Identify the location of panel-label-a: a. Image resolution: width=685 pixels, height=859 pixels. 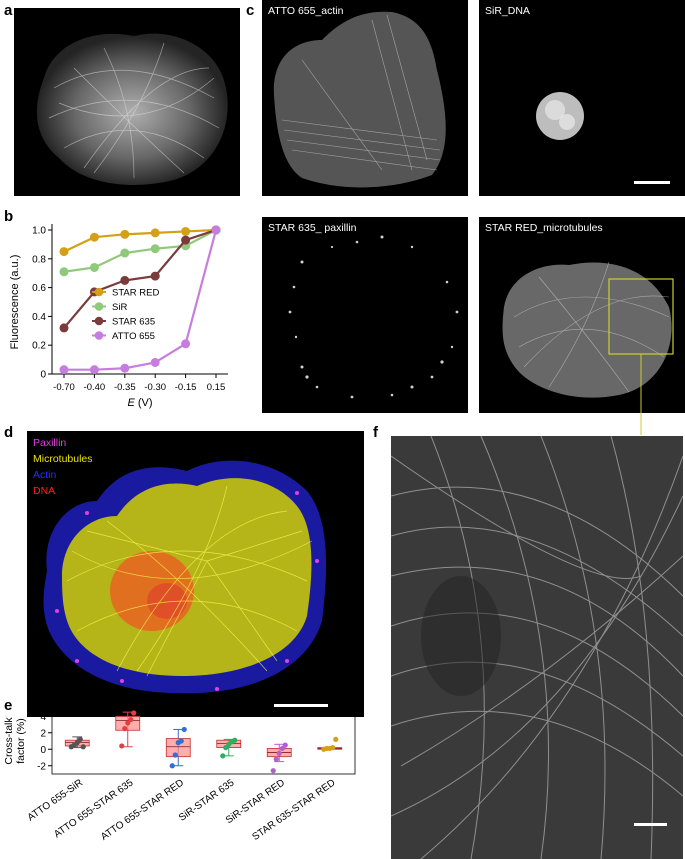
(8, 10).